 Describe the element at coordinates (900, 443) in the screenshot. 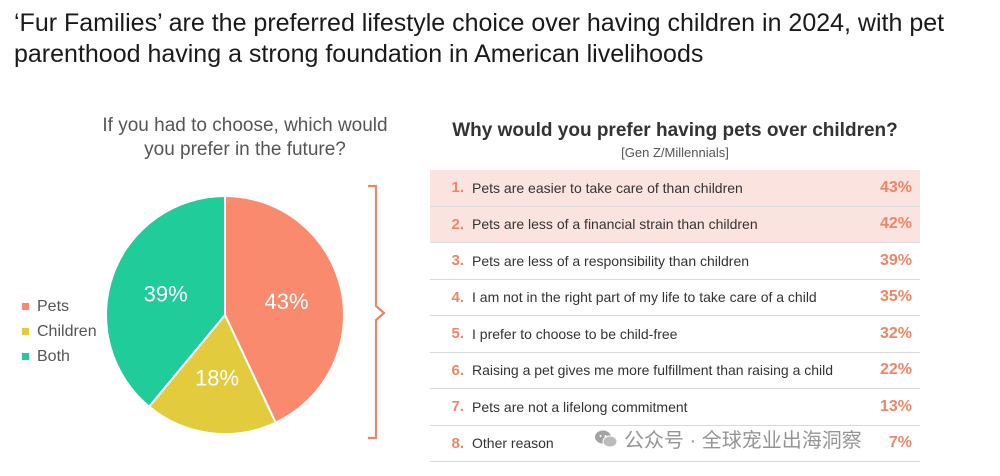

I see `reason-percent: 7%` at that location.